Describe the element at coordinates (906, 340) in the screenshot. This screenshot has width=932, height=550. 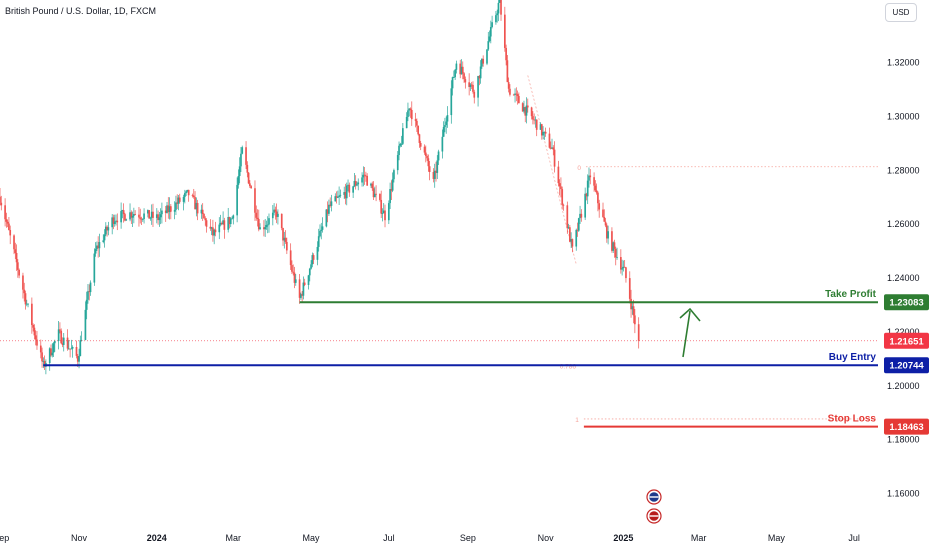
I see `last-price-badge` at that location.